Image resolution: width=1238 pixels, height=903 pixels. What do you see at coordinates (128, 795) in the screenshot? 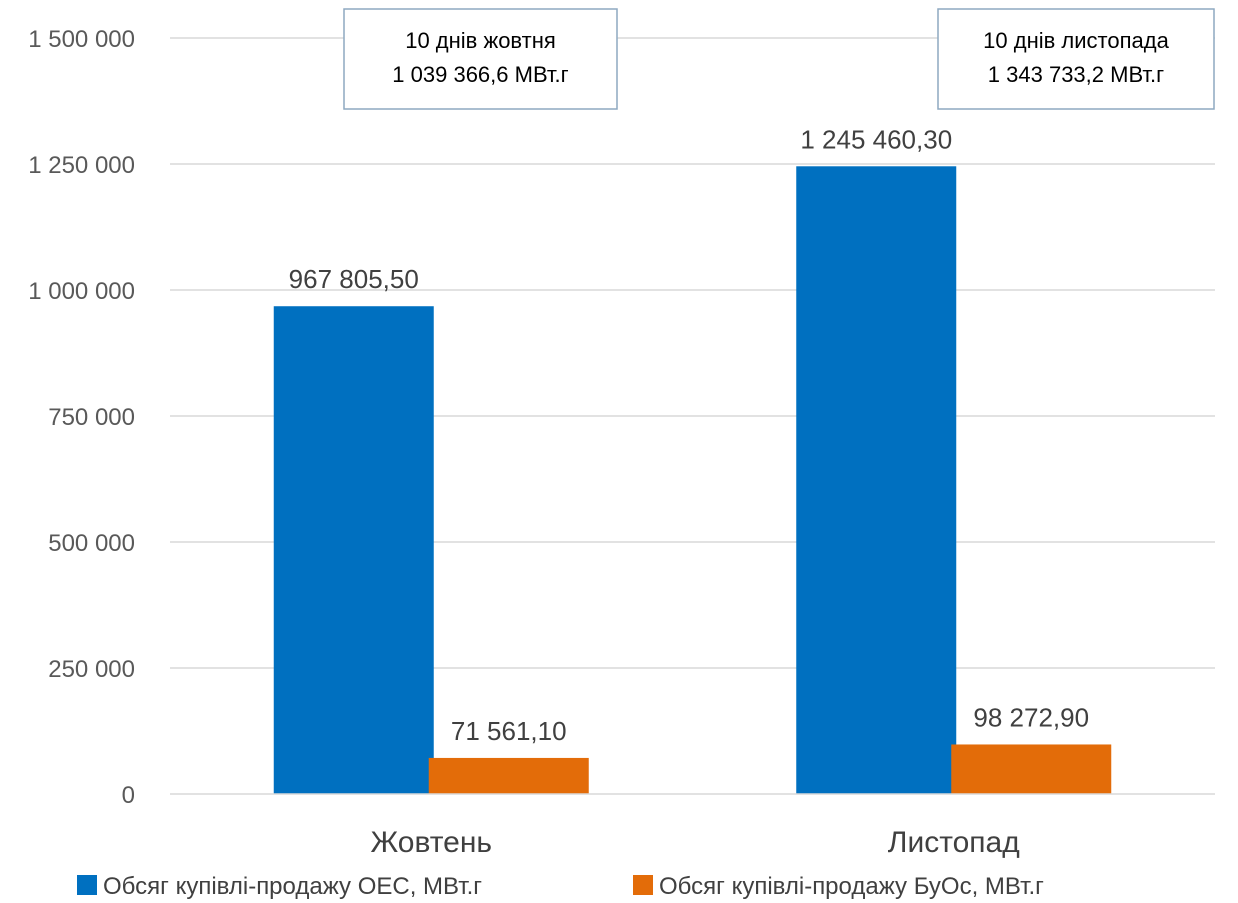
I see `y-tick-label: 0` at bounding box center [128, 795].